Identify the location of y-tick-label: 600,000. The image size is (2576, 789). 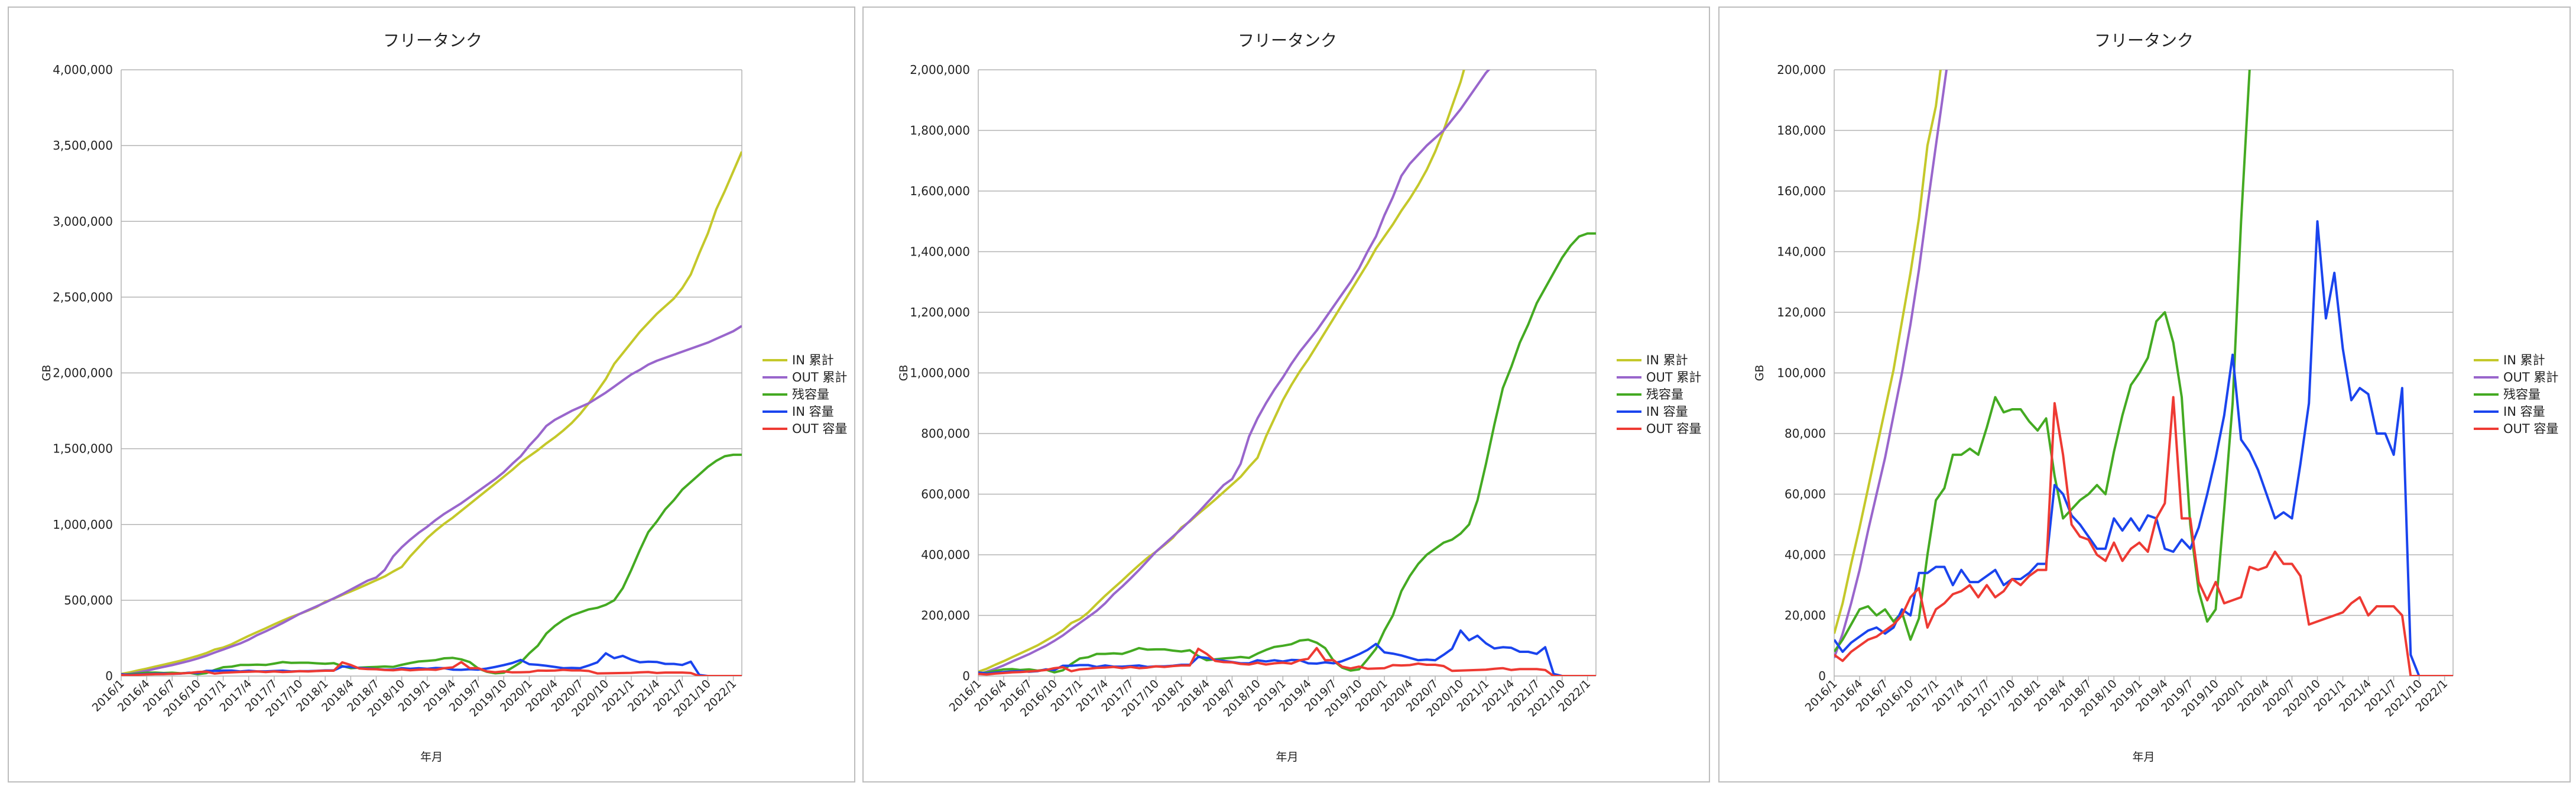
(945, 494).